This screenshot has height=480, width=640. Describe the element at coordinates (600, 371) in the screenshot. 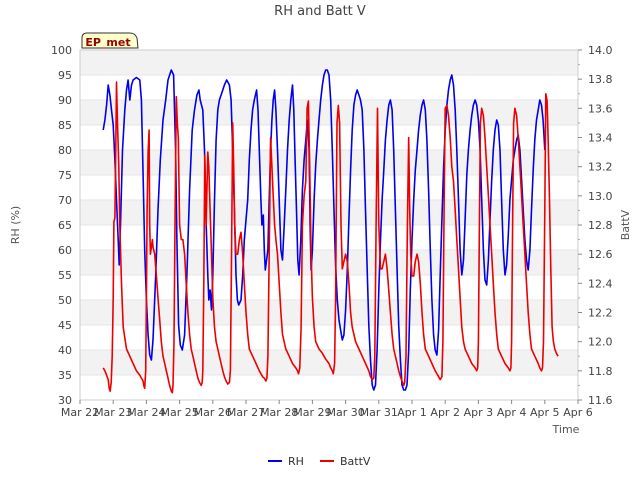

I see `right-tick-label: 11.8` at that location.